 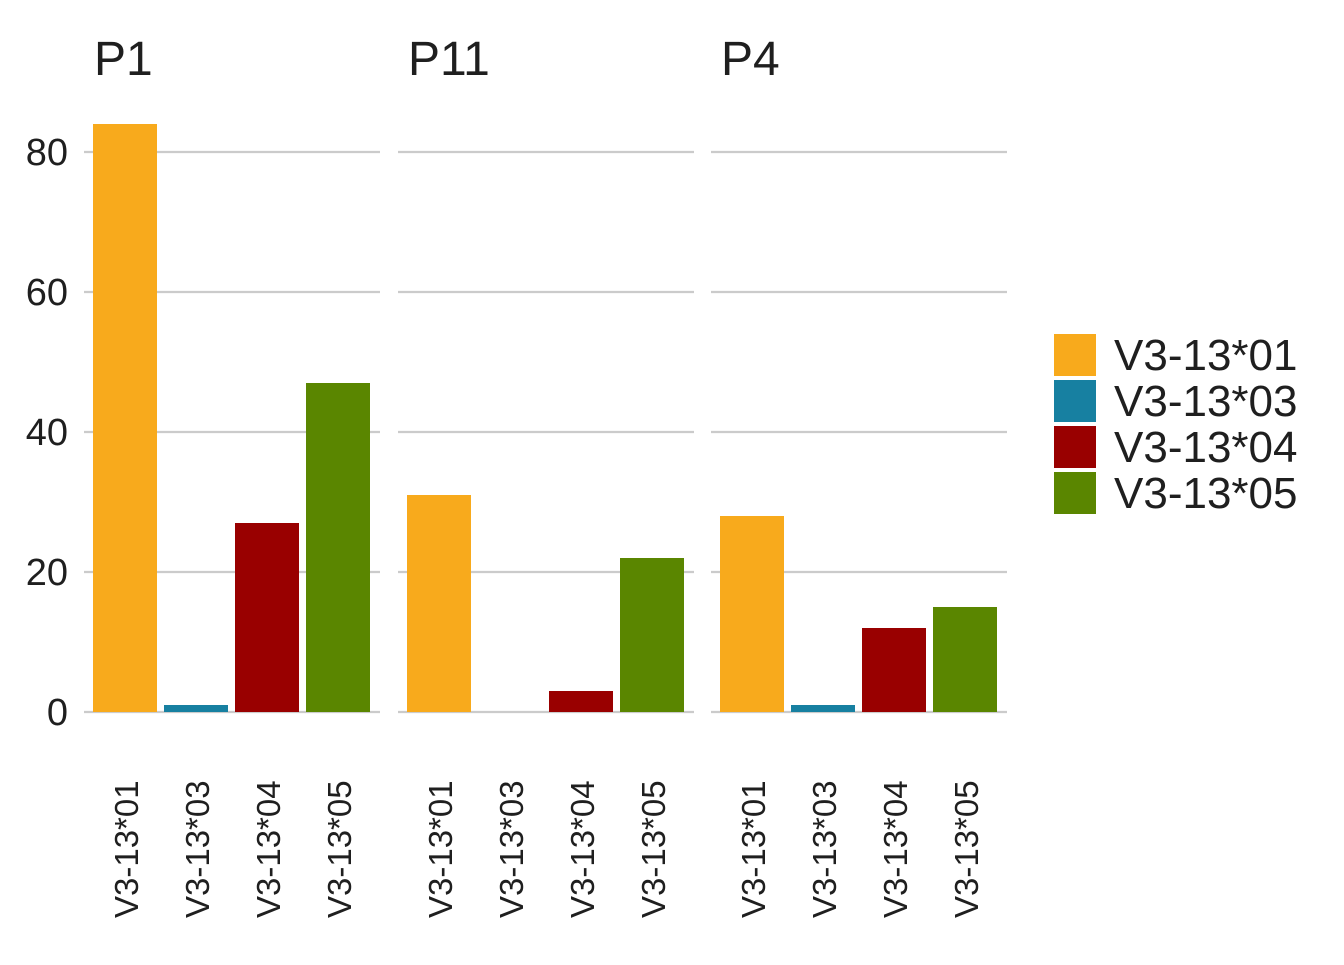 What do you see at coordinates (750, 59) in the screenshot?
I see `facet-title: P4` at bounding box center [750, 59].